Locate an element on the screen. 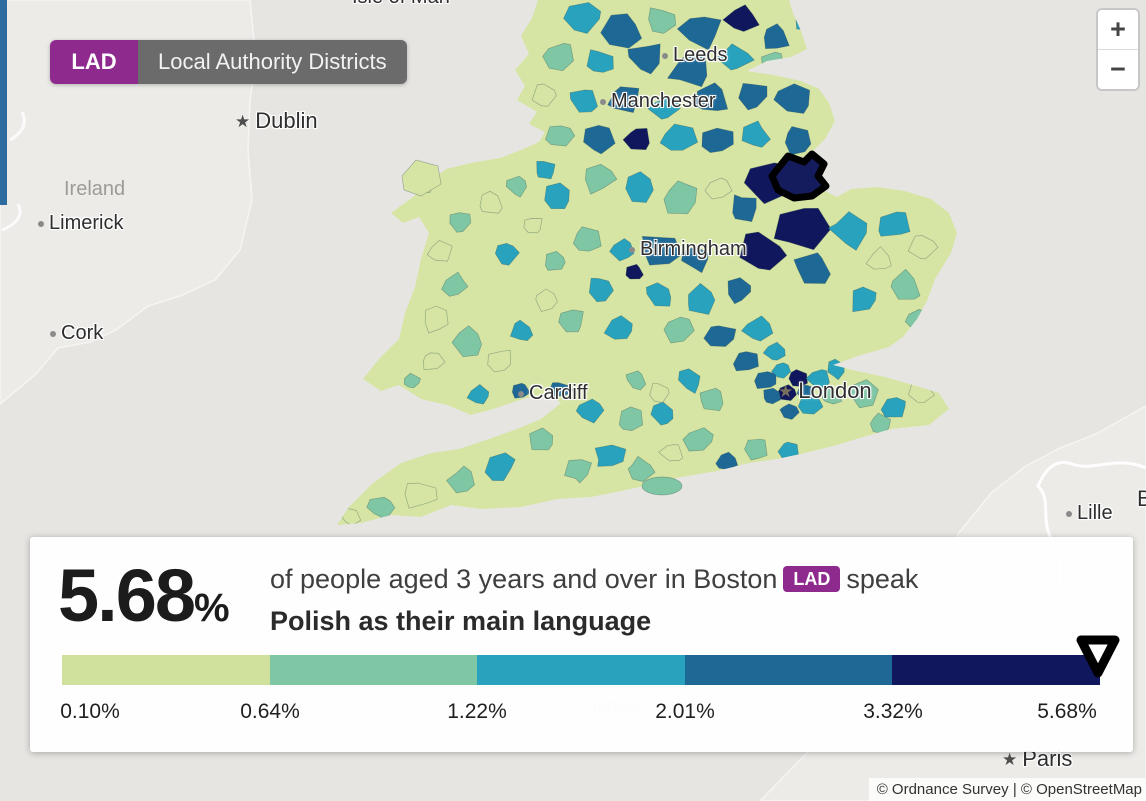  selected-district-boston is located at coordinates (799, 176).